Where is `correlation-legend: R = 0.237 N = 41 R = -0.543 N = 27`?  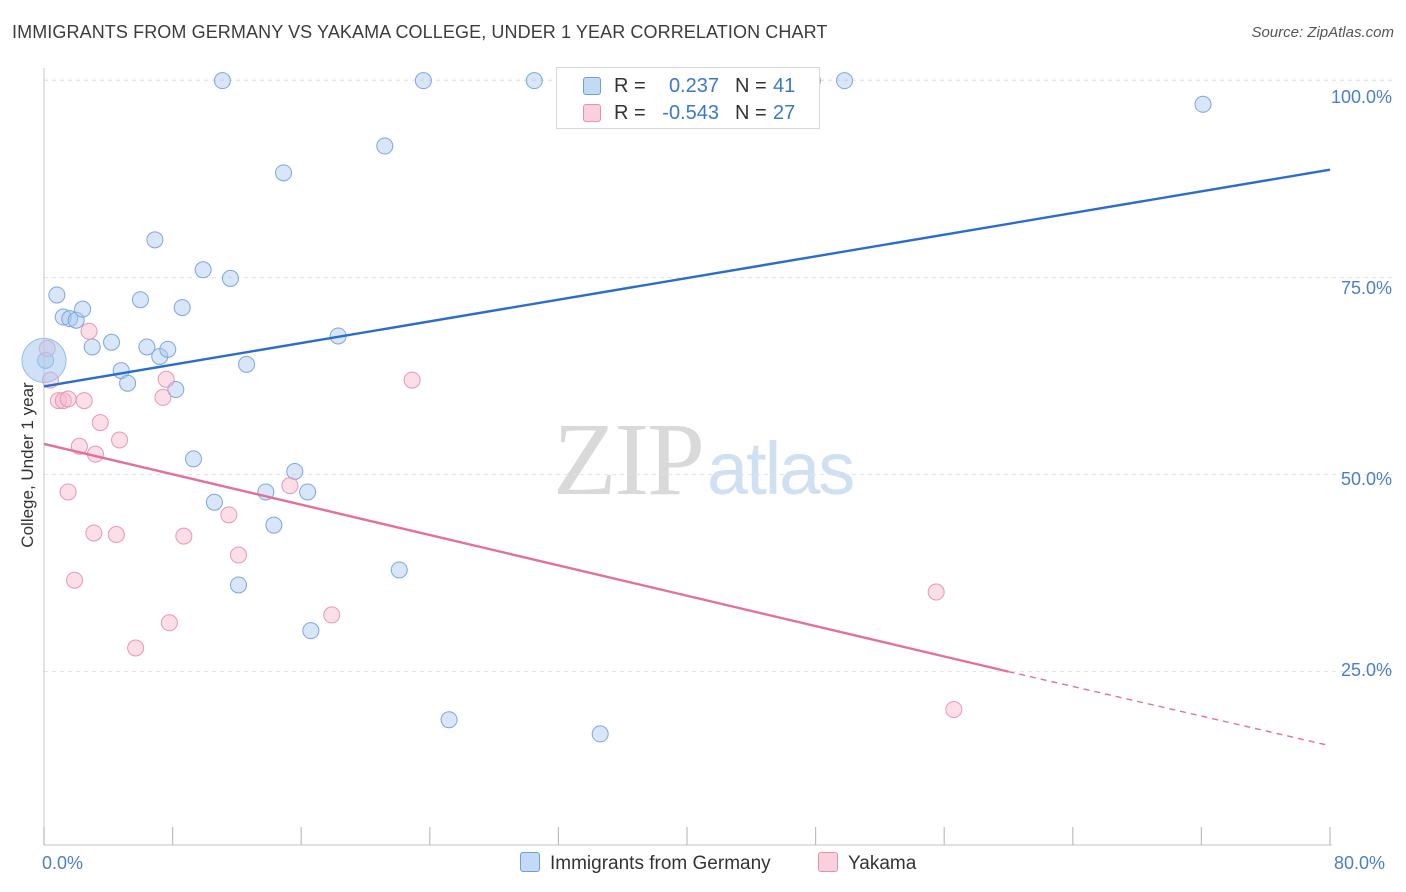
correlation-legend: R = 0.237 N = 41 R = -0.543 N = 27 is located at coordinates (688, 98).